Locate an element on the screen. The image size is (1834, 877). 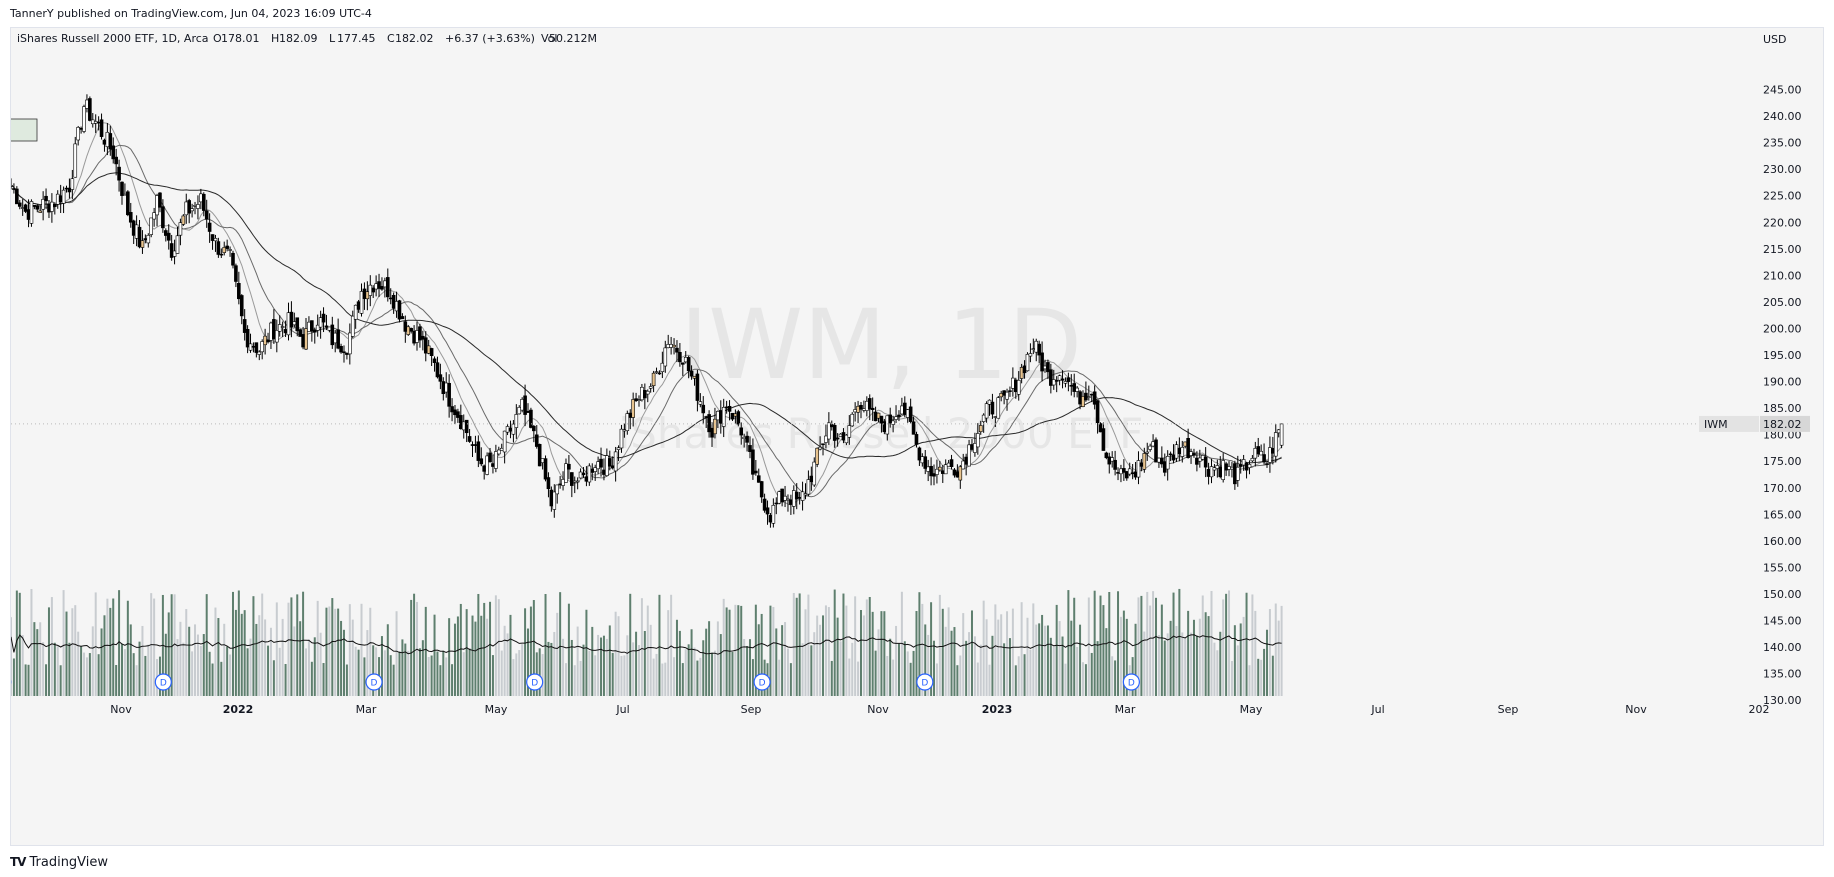
price-tick-label: 130.00 is located at coordinates (1782, 700).